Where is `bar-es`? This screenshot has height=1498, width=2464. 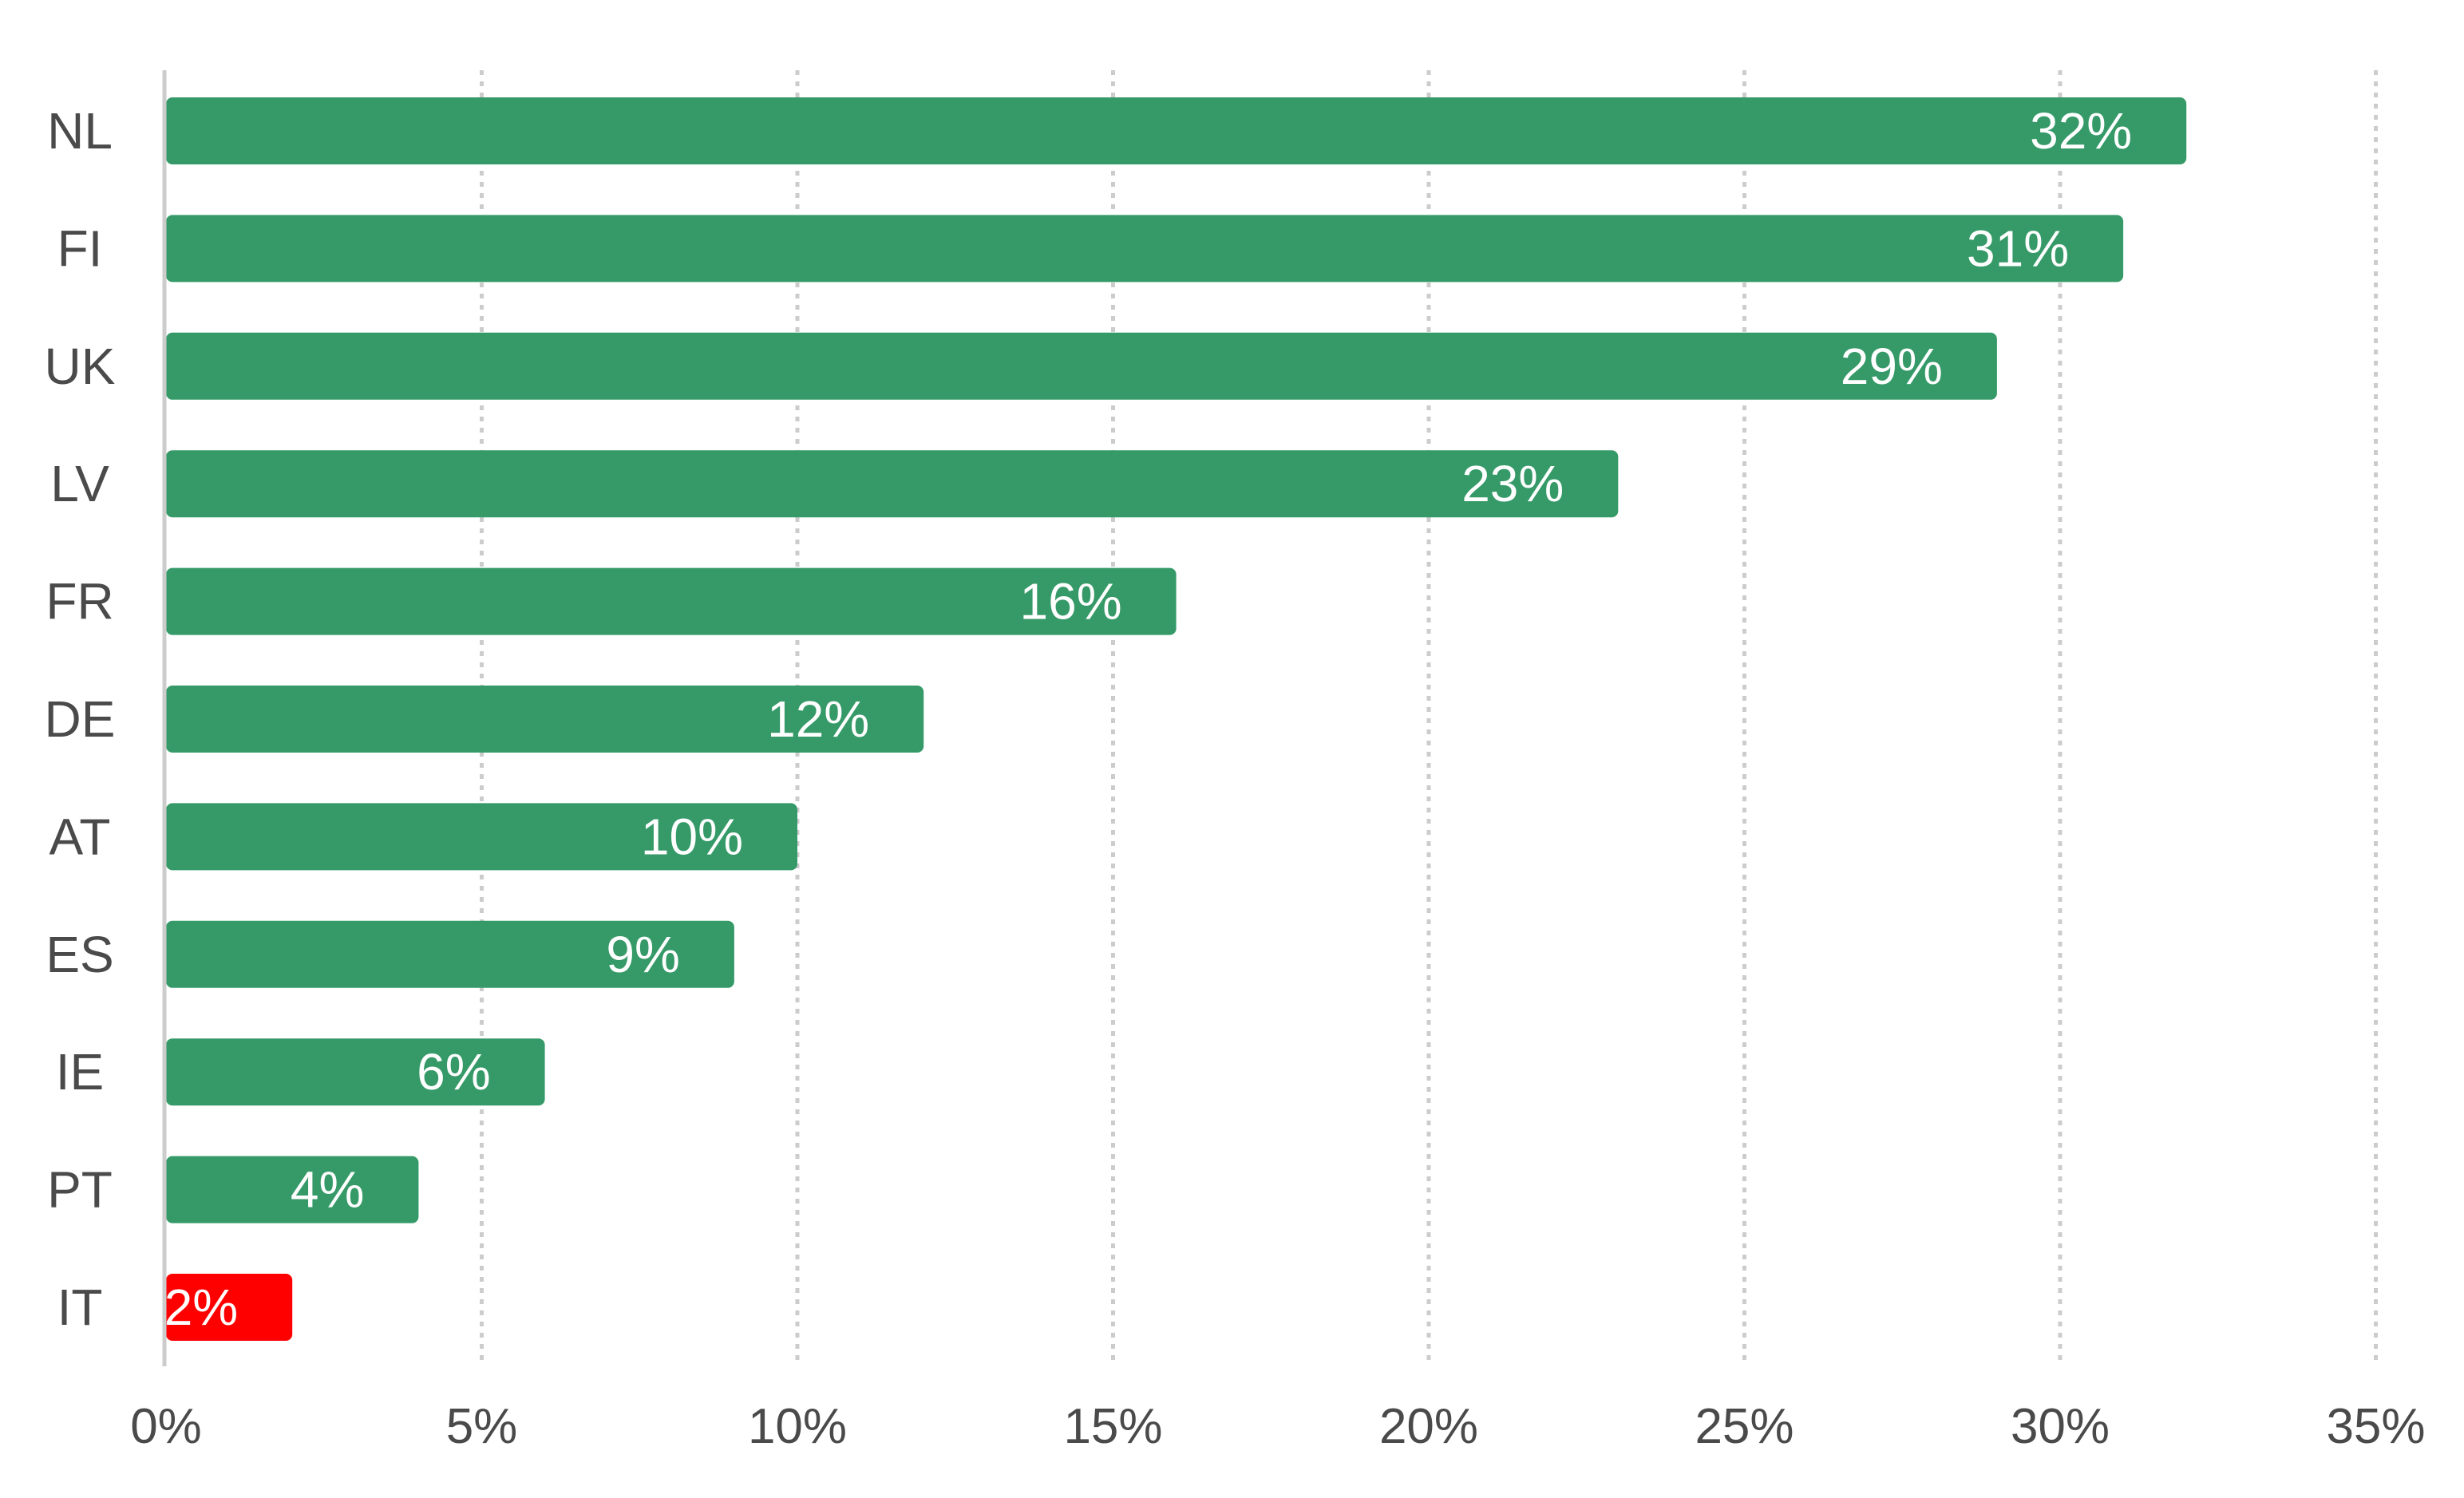
bar-es is located at coordinates (450, 954).